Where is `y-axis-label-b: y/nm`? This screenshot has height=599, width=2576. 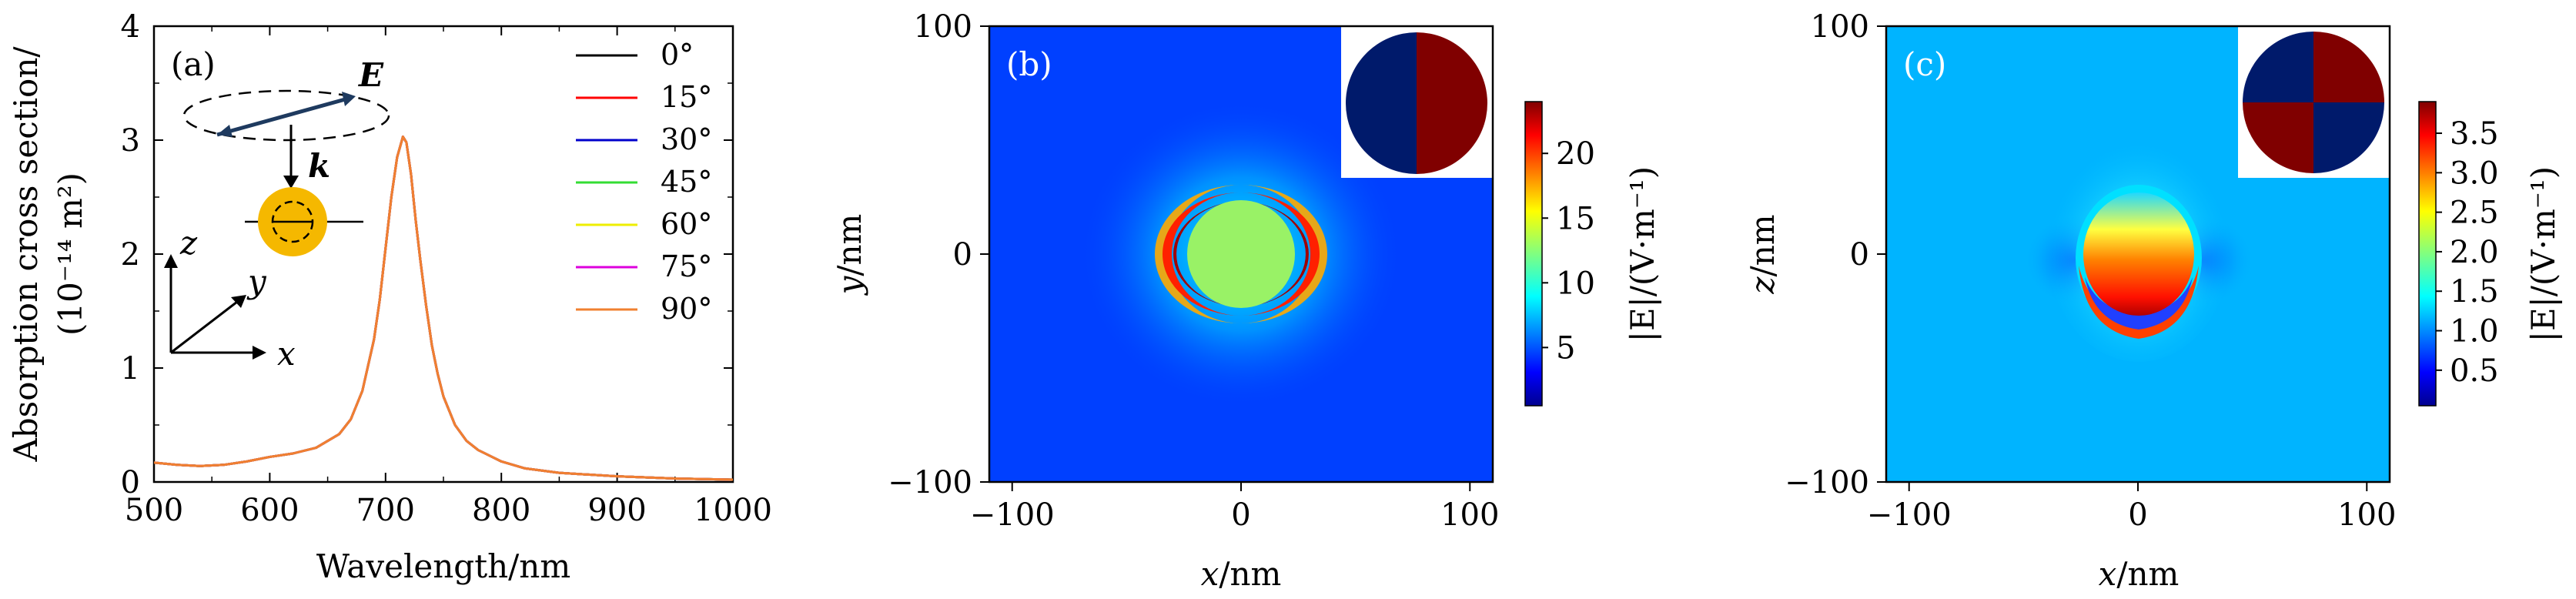 y-axis-label-b: y/nm is located at coordinates (850, 255).